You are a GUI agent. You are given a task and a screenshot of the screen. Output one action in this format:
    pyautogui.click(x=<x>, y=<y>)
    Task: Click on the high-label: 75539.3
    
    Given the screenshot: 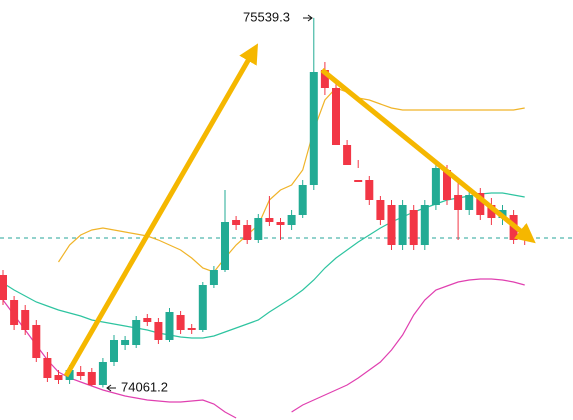 What is the action you would take?
    pyautogui.click(x=266, y=16)
    